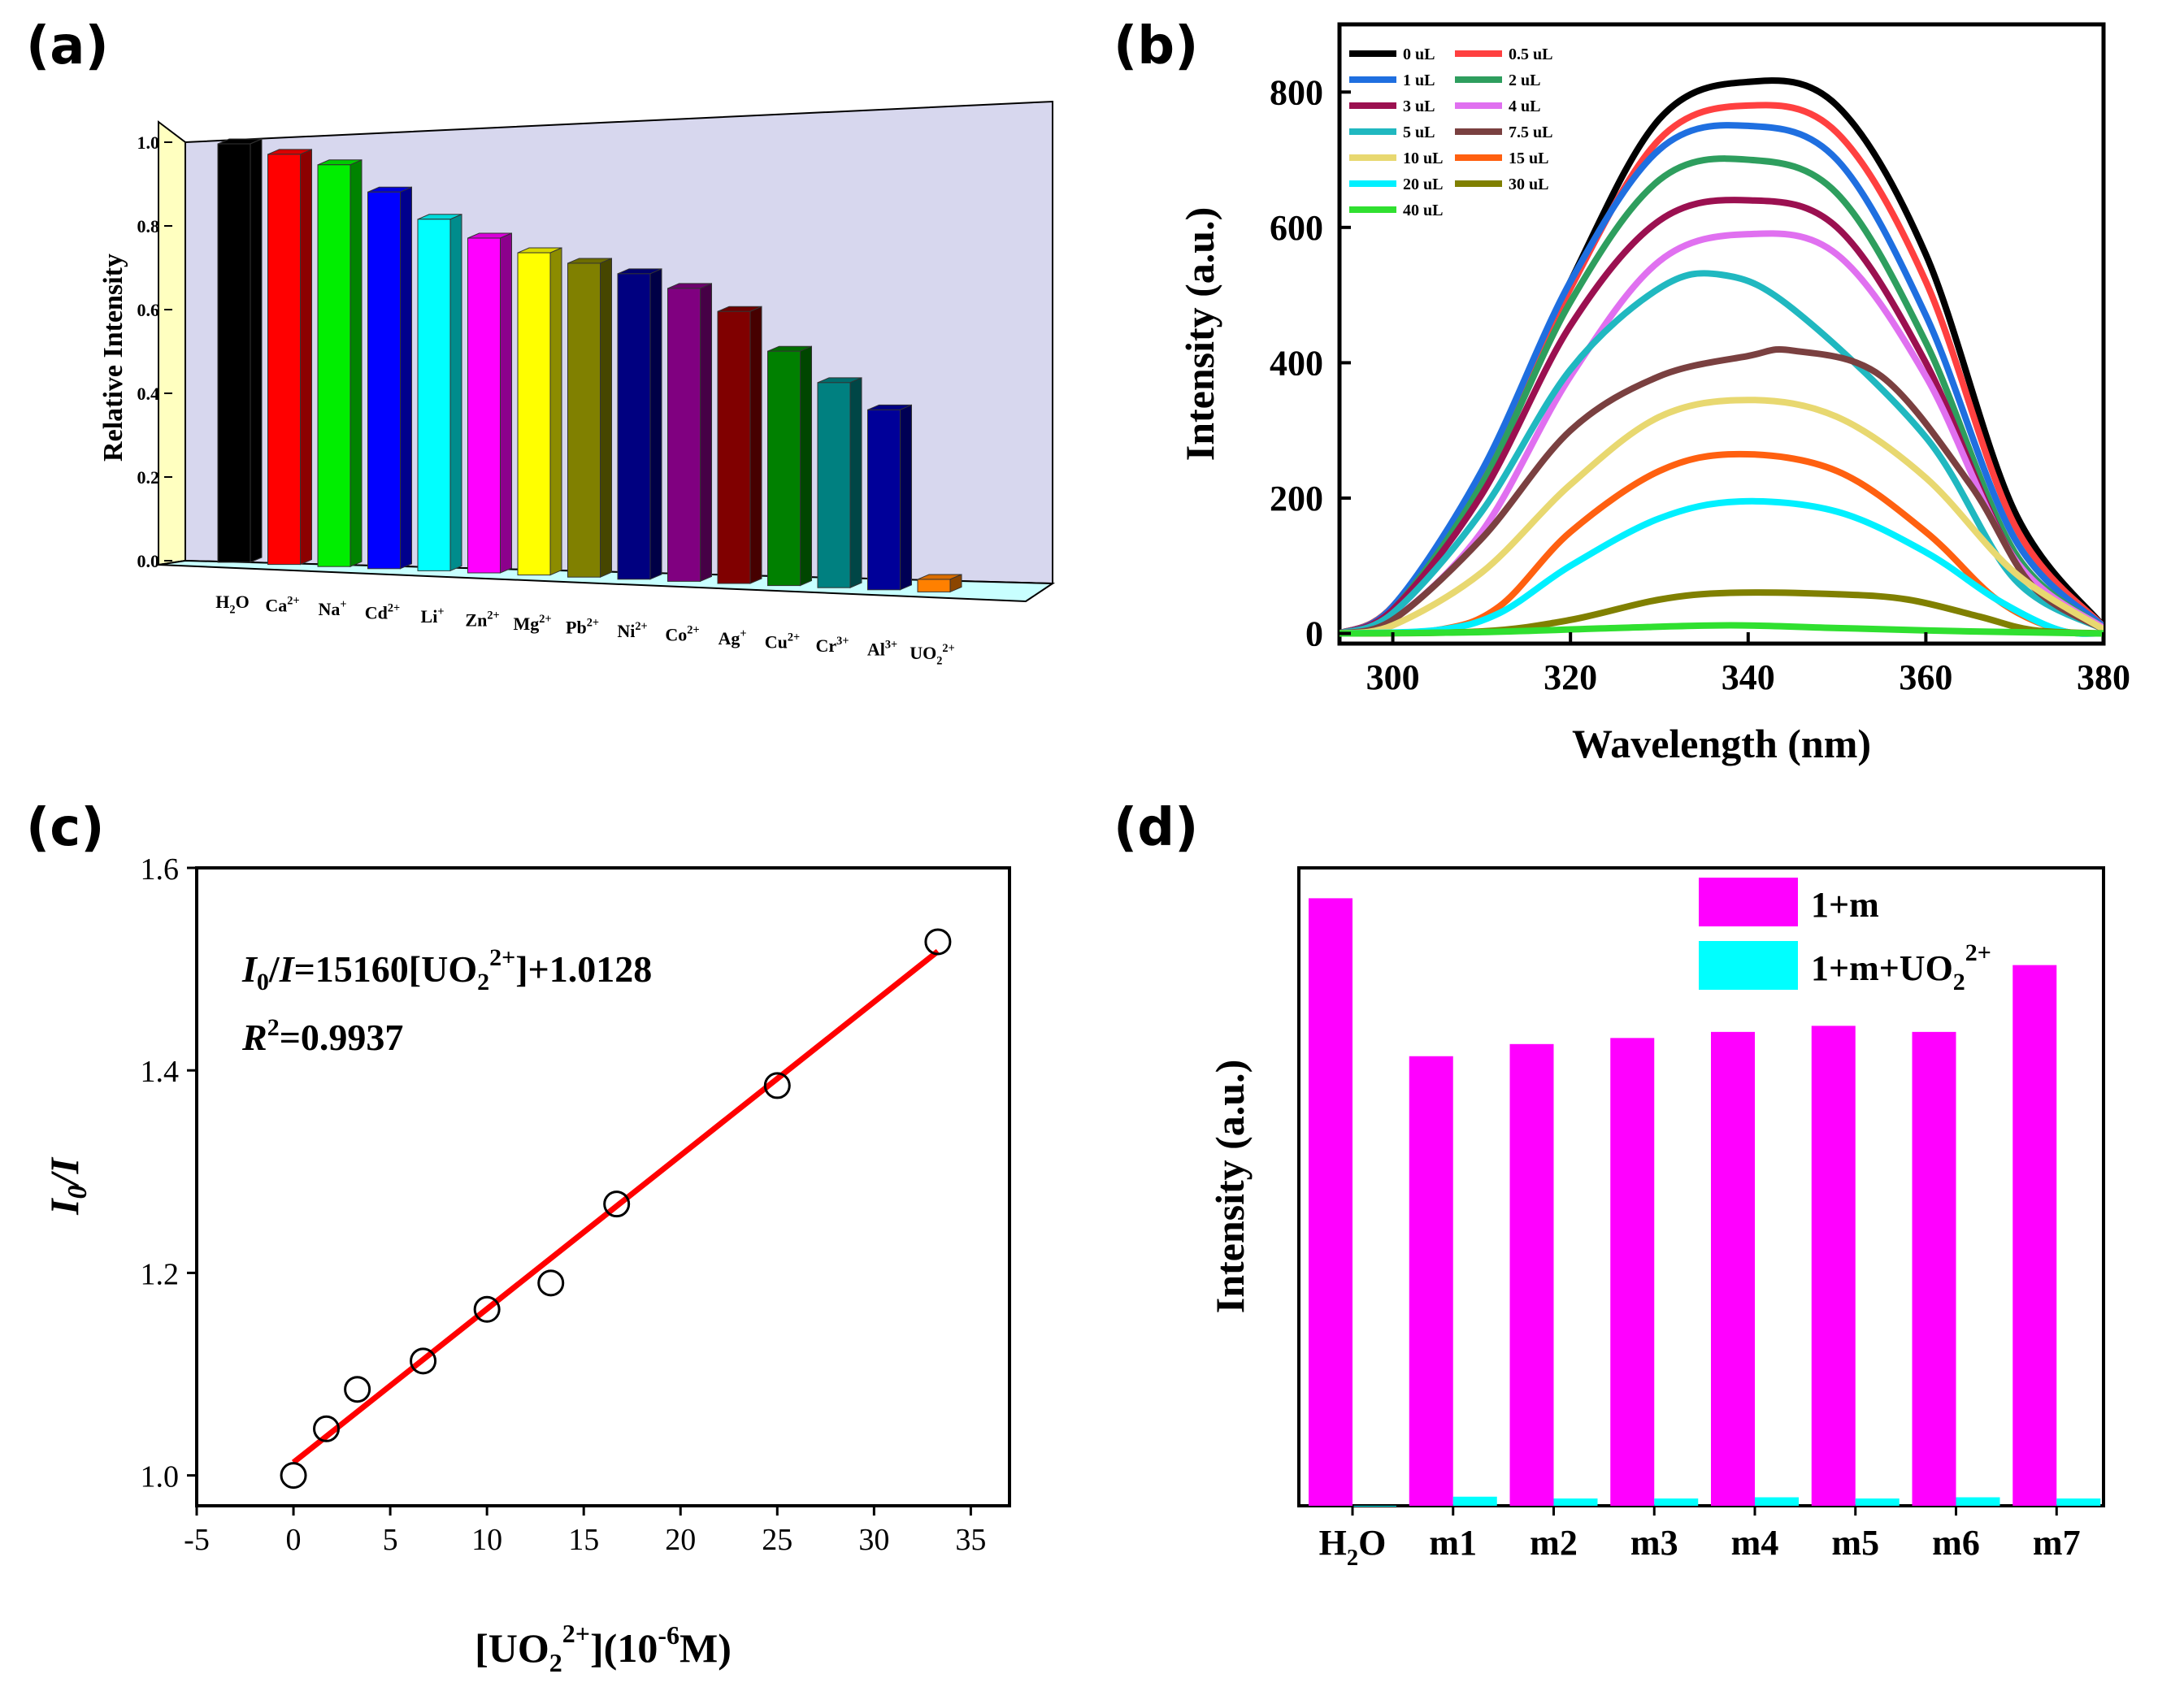 The width and height of the screenshot is (2184, 1700). What do you see at coordinates (932, 654) in the screenshot?
I see `chart-a-x-label: UO22+` at bounding box center [932, 654].